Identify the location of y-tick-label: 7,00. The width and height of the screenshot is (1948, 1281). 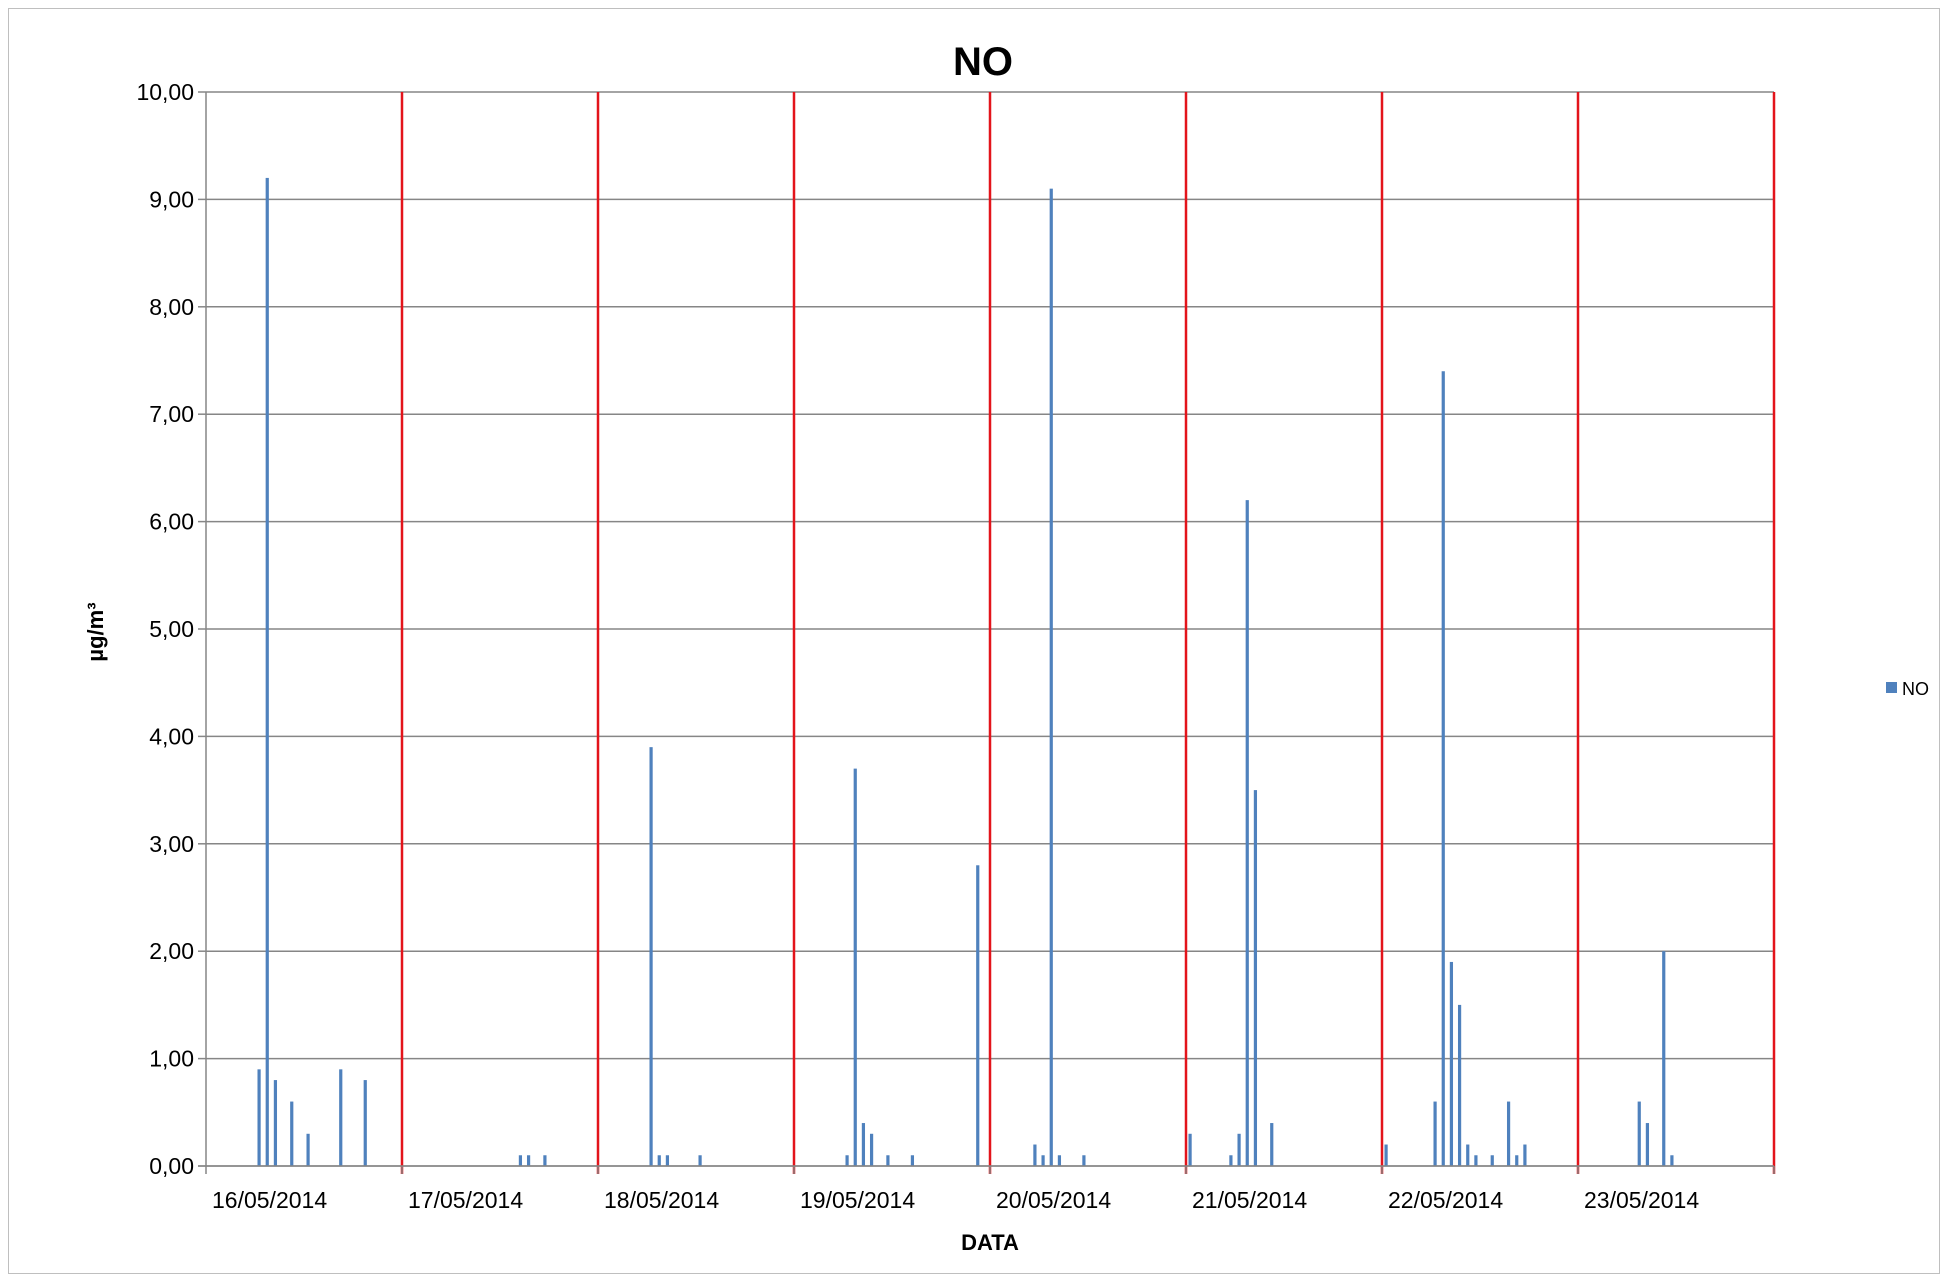
(171, 414).